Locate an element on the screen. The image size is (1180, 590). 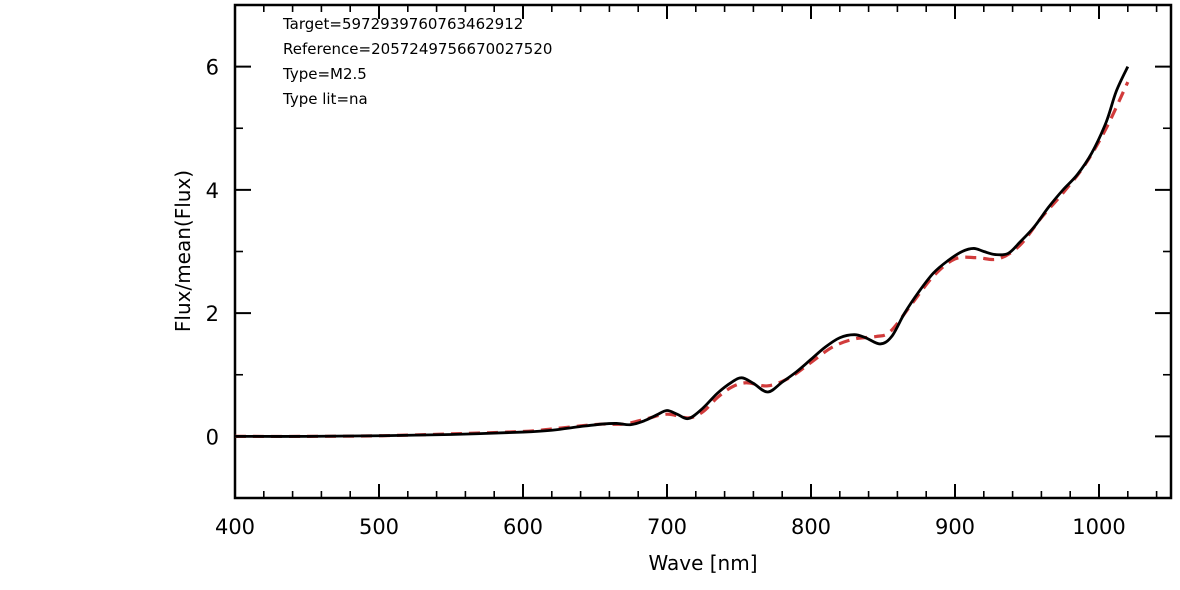
y-tick-label: 4 is located at coordinates (212, 191).